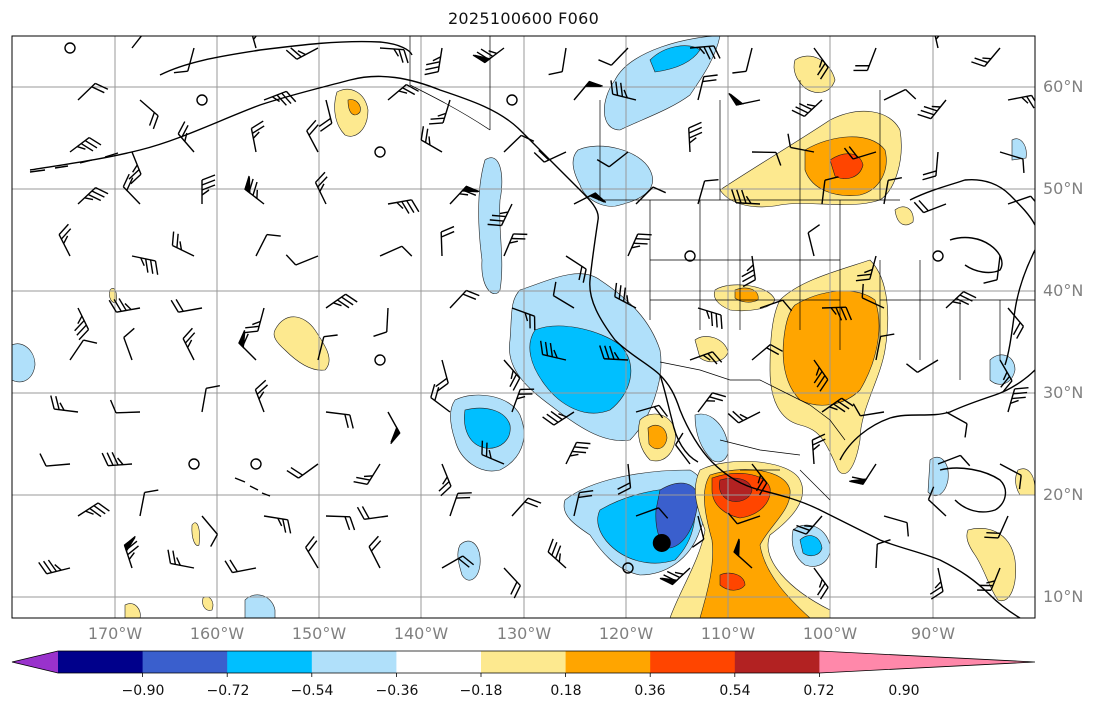 This screenshot has width=1105, height=712. What do you see at coordinates (354, 107) in the screenshot?
I see `pos-region-west-gulf-core` at bounding box center [354, 107].